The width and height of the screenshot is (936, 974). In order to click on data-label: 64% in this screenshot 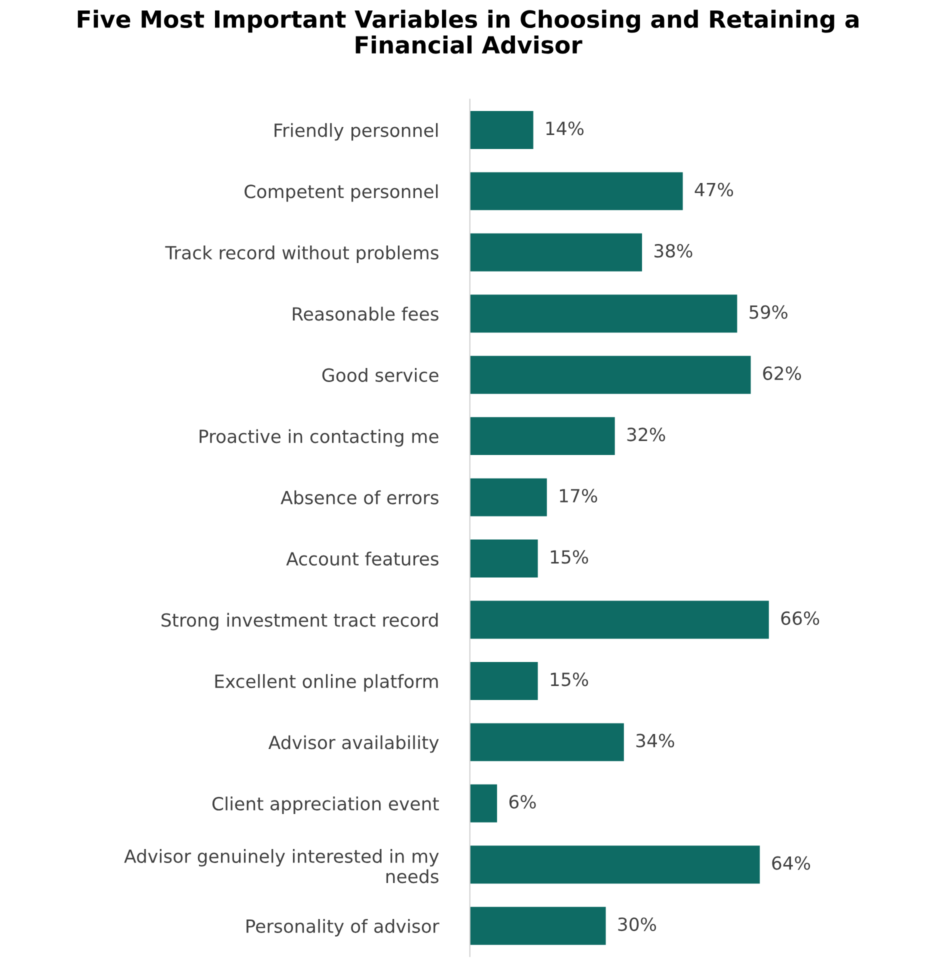, I will do `click(791, 863)`.